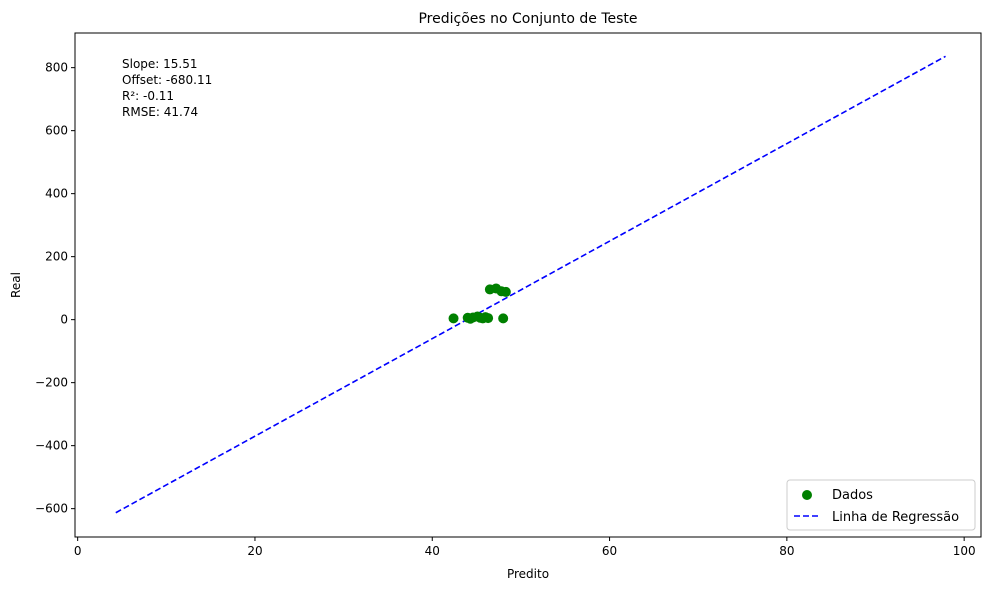 The width and height of the screenshot is (990, 590). Describe the element at coordinates (56, 131) in the screenshot. I see `y-tick-label: 600` at that location.